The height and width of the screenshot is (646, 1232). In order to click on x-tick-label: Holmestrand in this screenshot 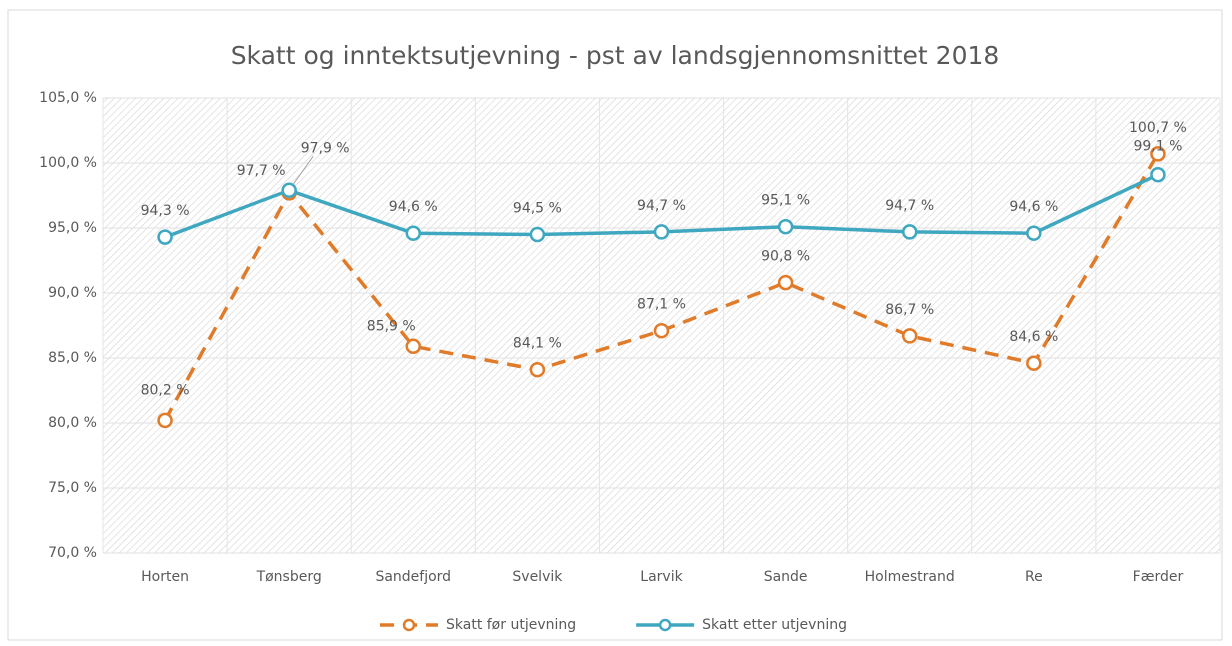, I will do `click(910, 577)`.